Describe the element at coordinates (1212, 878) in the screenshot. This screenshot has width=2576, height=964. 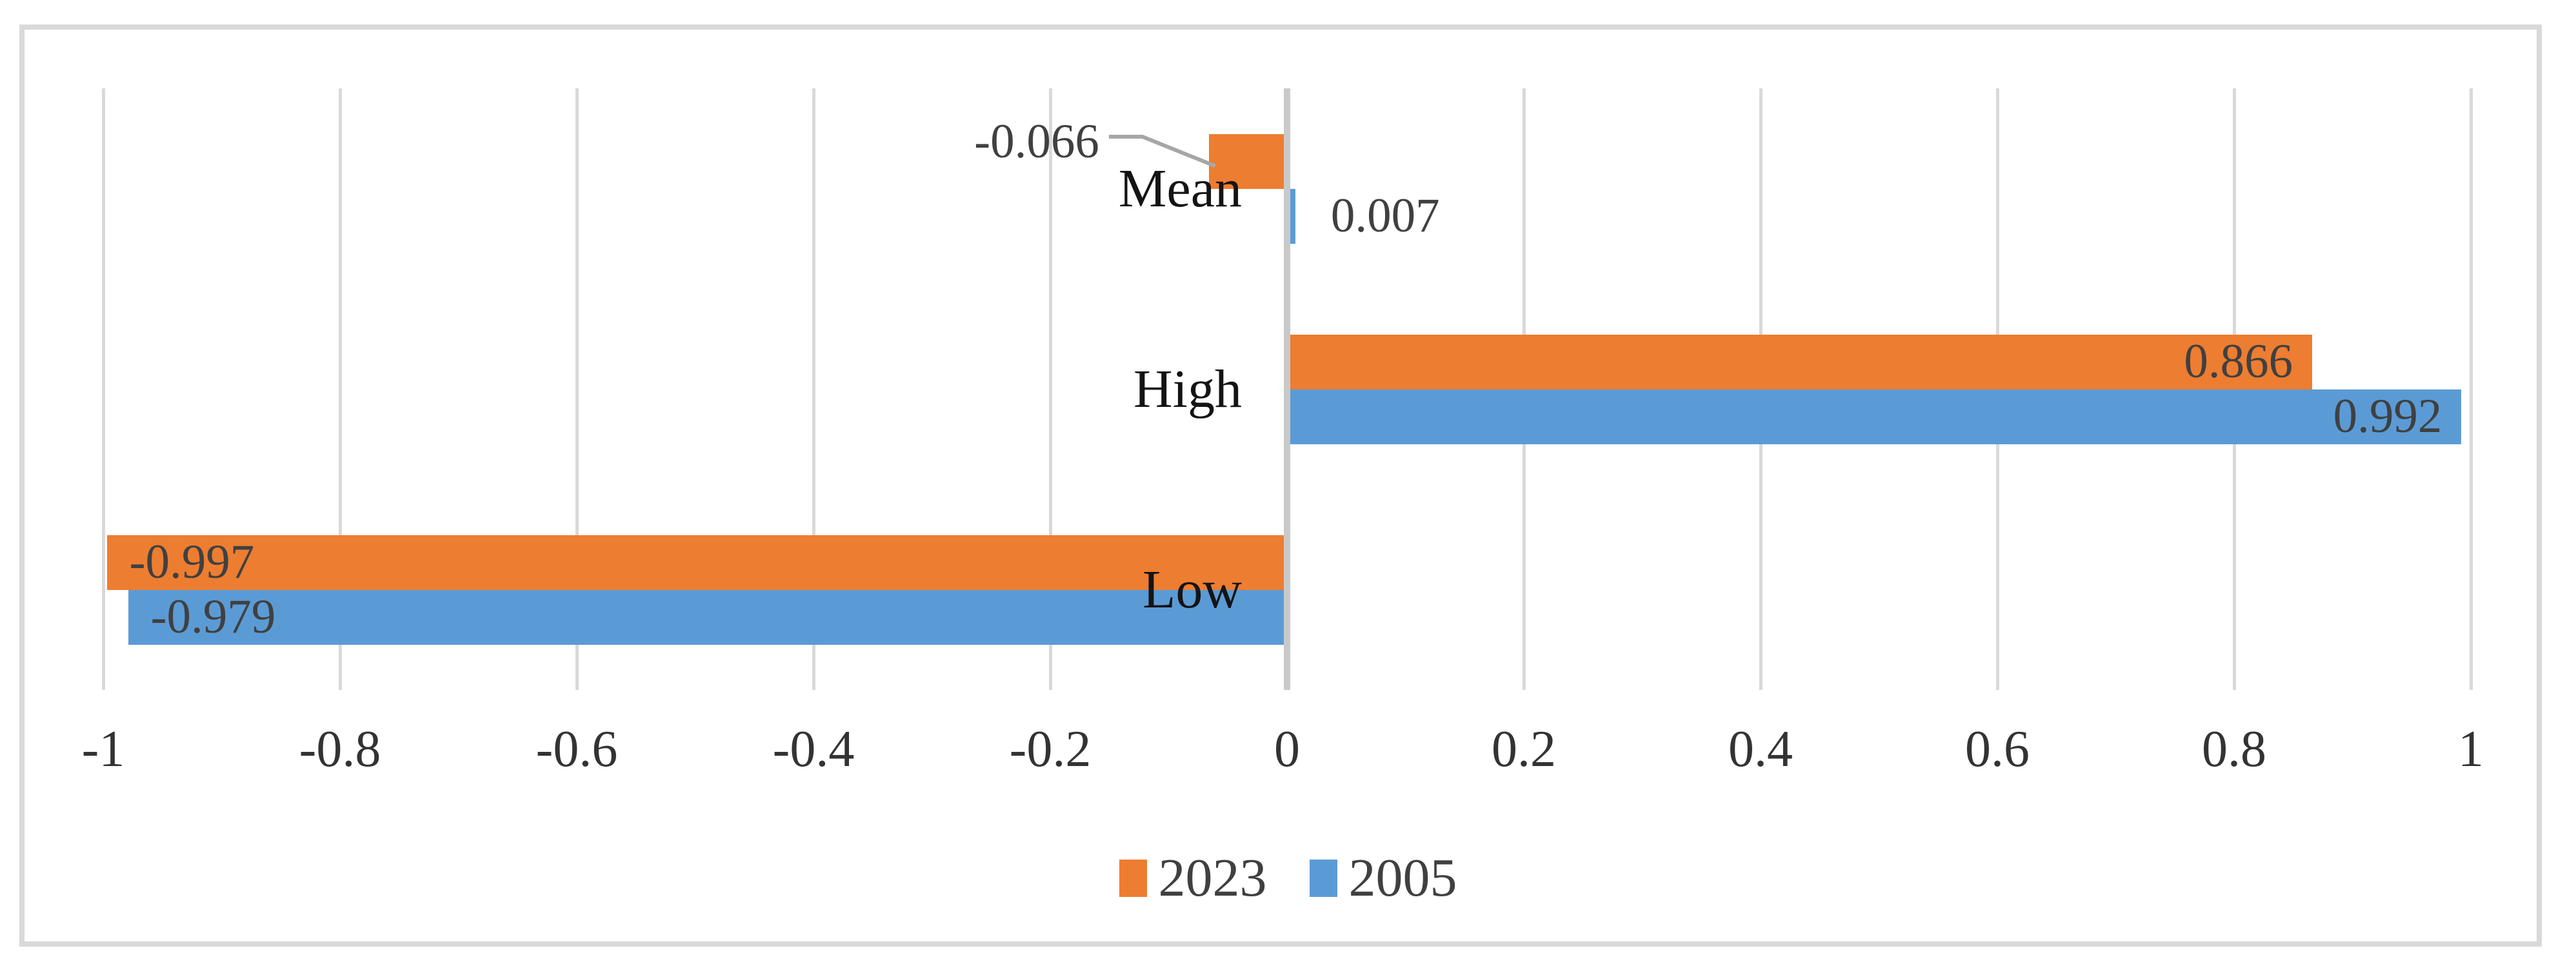
I see `legend-label: 2023` at that location.